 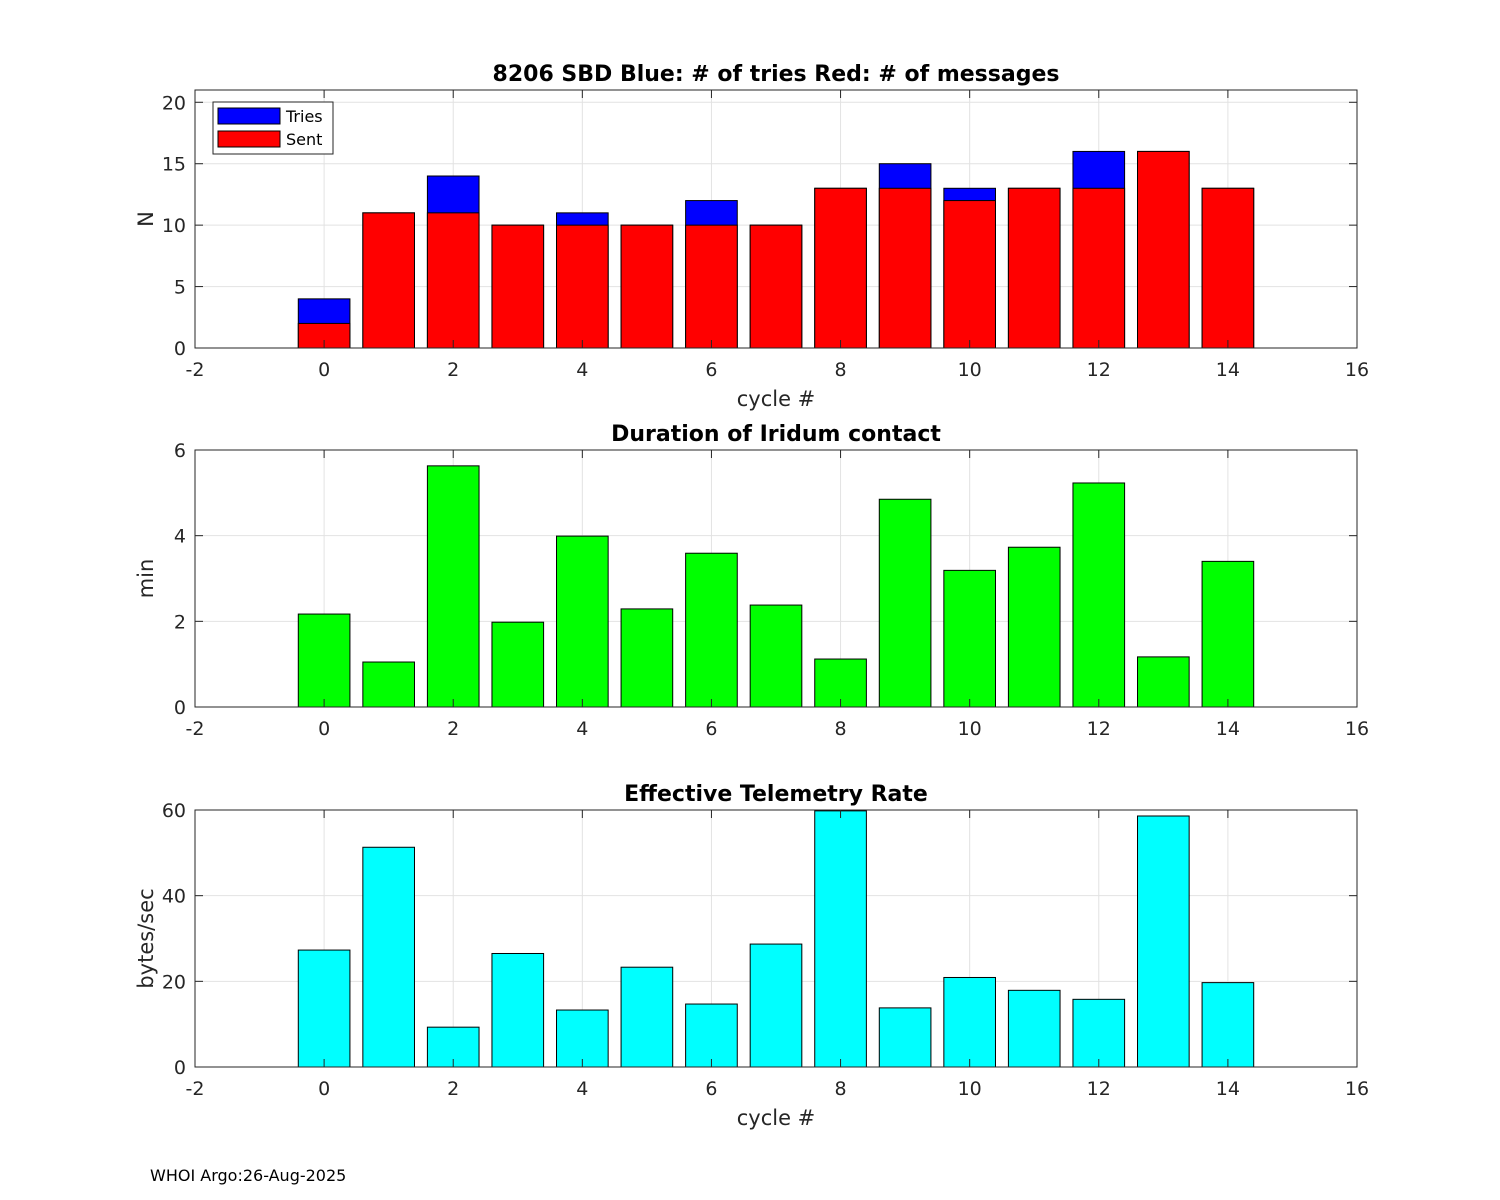 What do you see at coordinates (248, 1175) in the screenshot?
I see `footer-stamp: WHOI Argo:26-Aug-2025` at bounding box center [248, 1175].